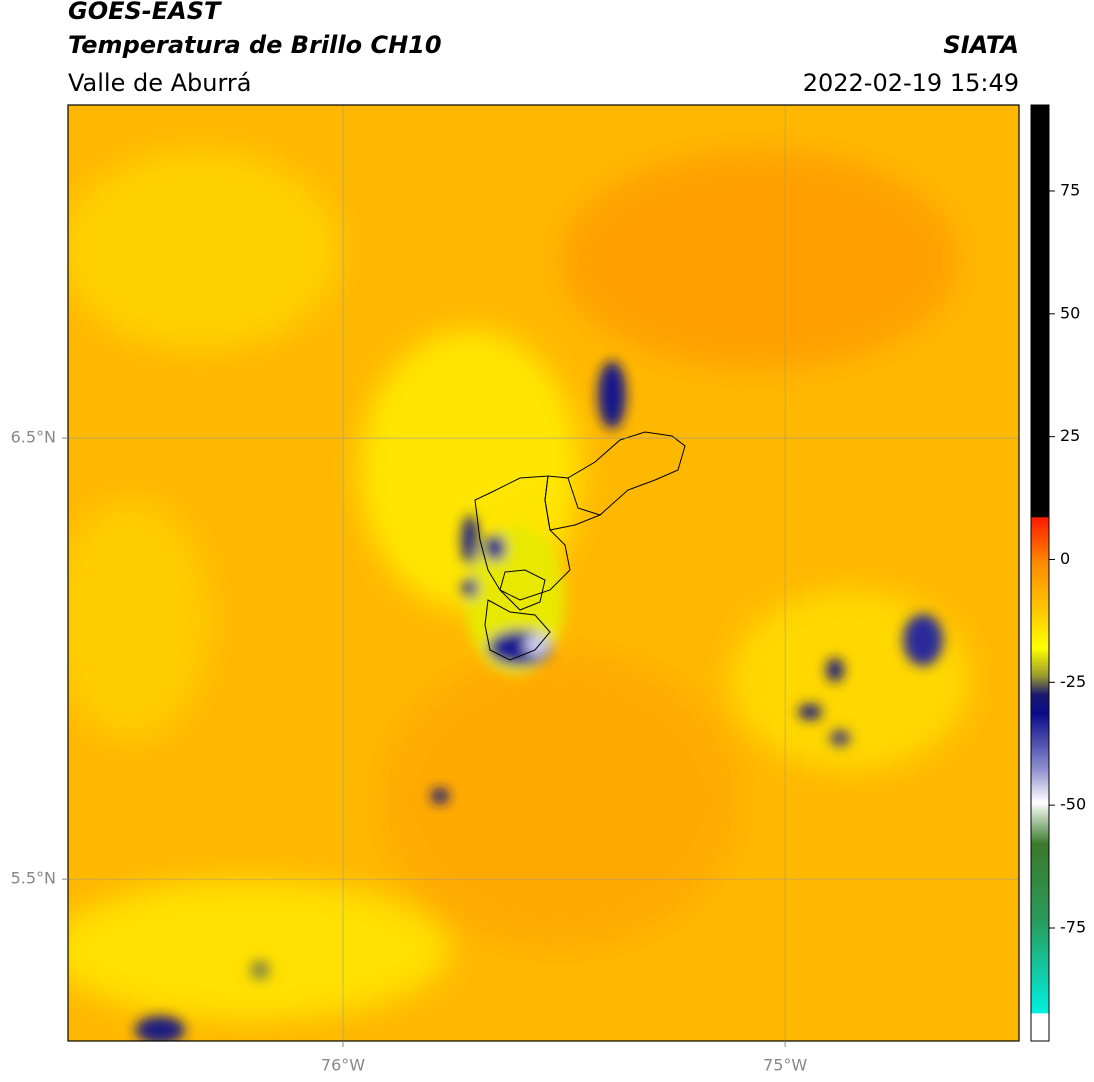 The height and width of the screenshot is (1082, 1094). Describe the element at coordinates (255, 45) in the screenshot. I see `subtitle: Temperatura de Brillo CH10` at that location.